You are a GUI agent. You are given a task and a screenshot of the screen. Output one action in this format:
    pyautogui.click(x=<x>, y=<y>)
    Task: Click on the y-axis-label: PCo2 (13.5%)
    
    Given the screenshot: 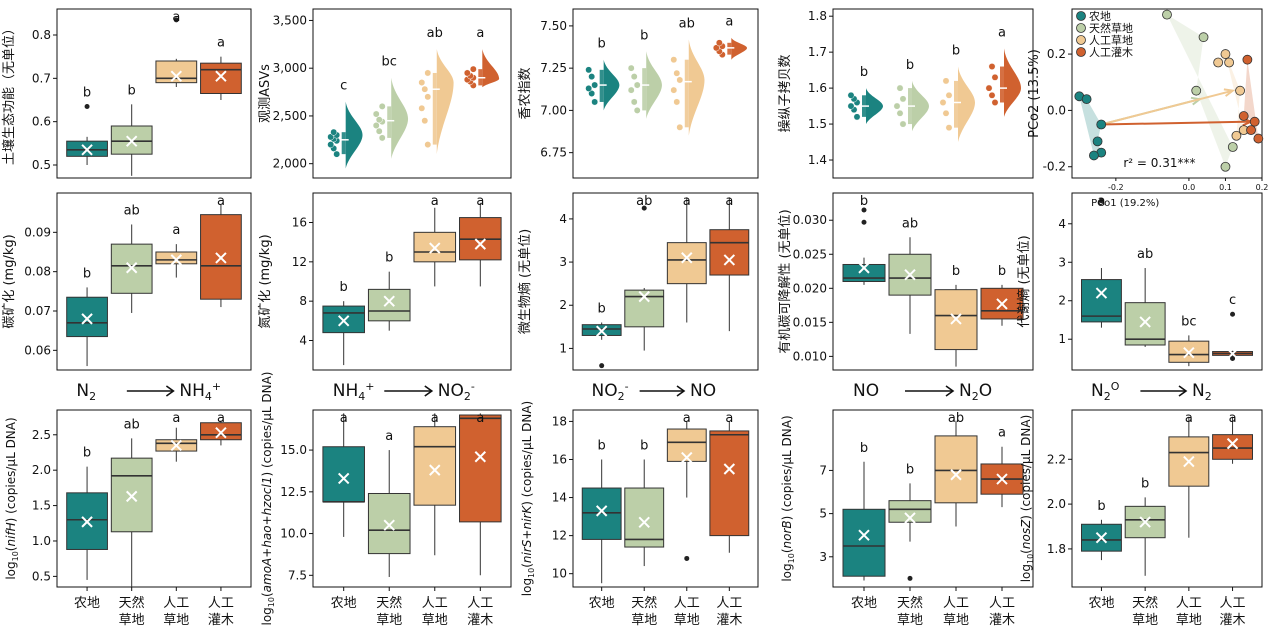 What is the action you would take?
    pyautogui.click(x=1034, y=93)
    